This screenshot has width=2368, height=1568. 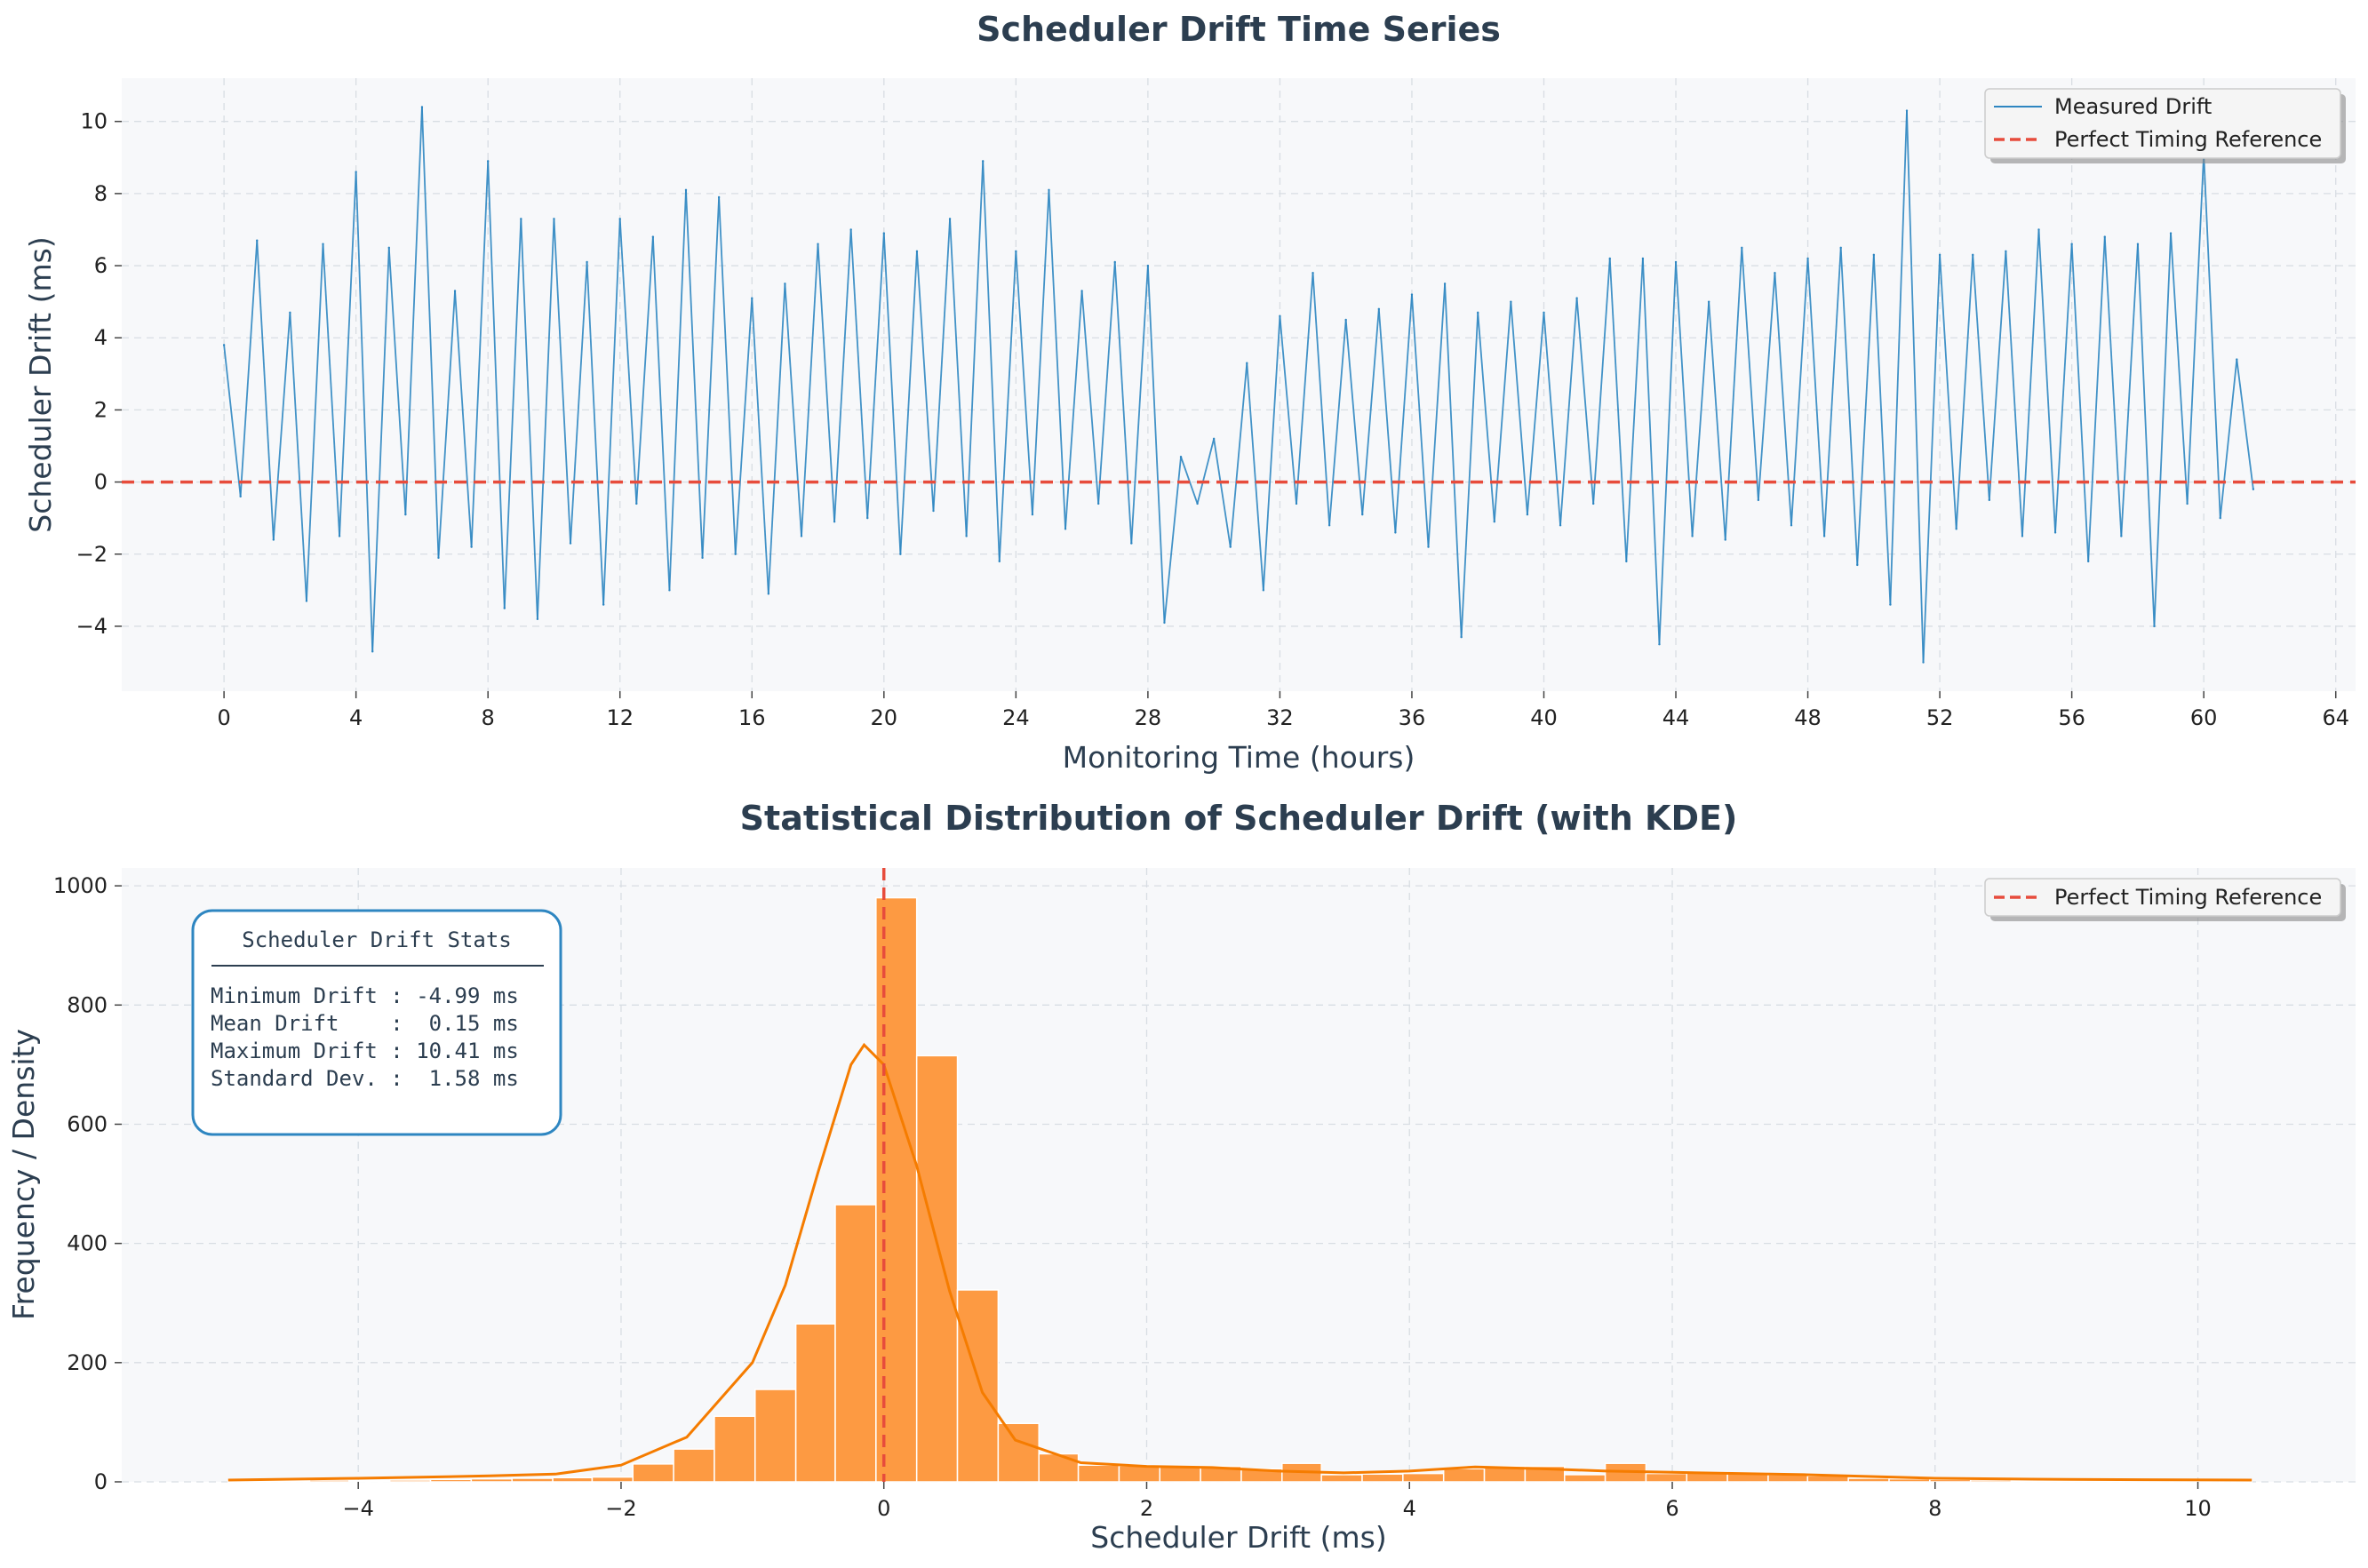 I want to click on time-series-y-tick-label: −2, so click(x=92, y=554).